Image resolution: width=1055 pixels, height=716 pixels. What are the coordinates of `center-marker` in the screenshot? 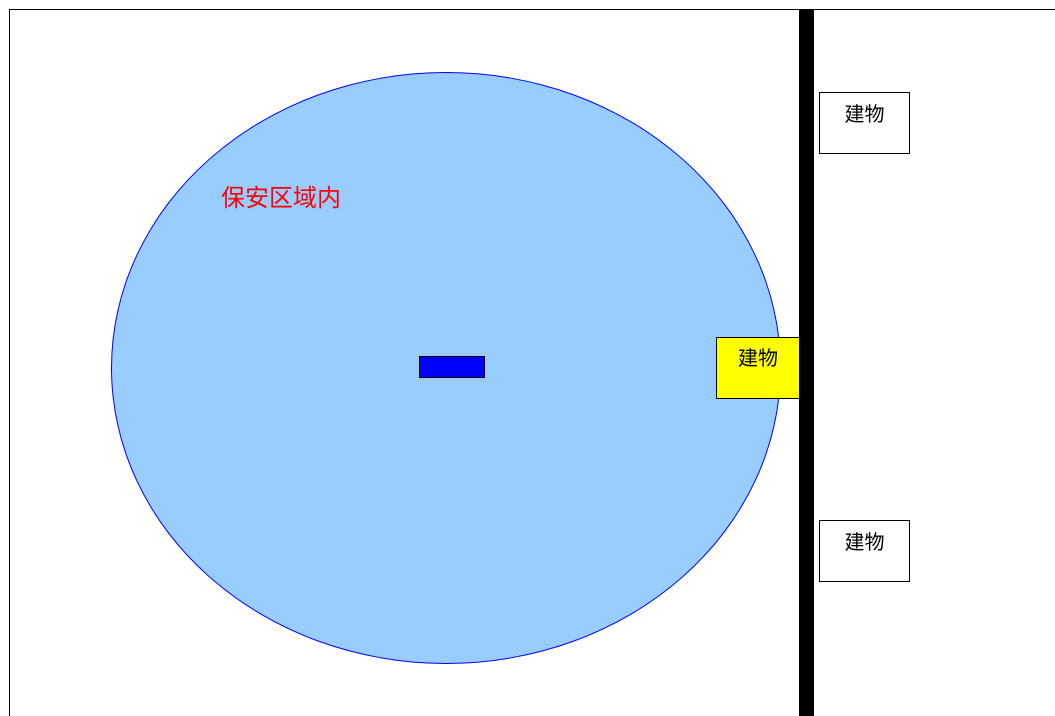 It's located at (452, 367).